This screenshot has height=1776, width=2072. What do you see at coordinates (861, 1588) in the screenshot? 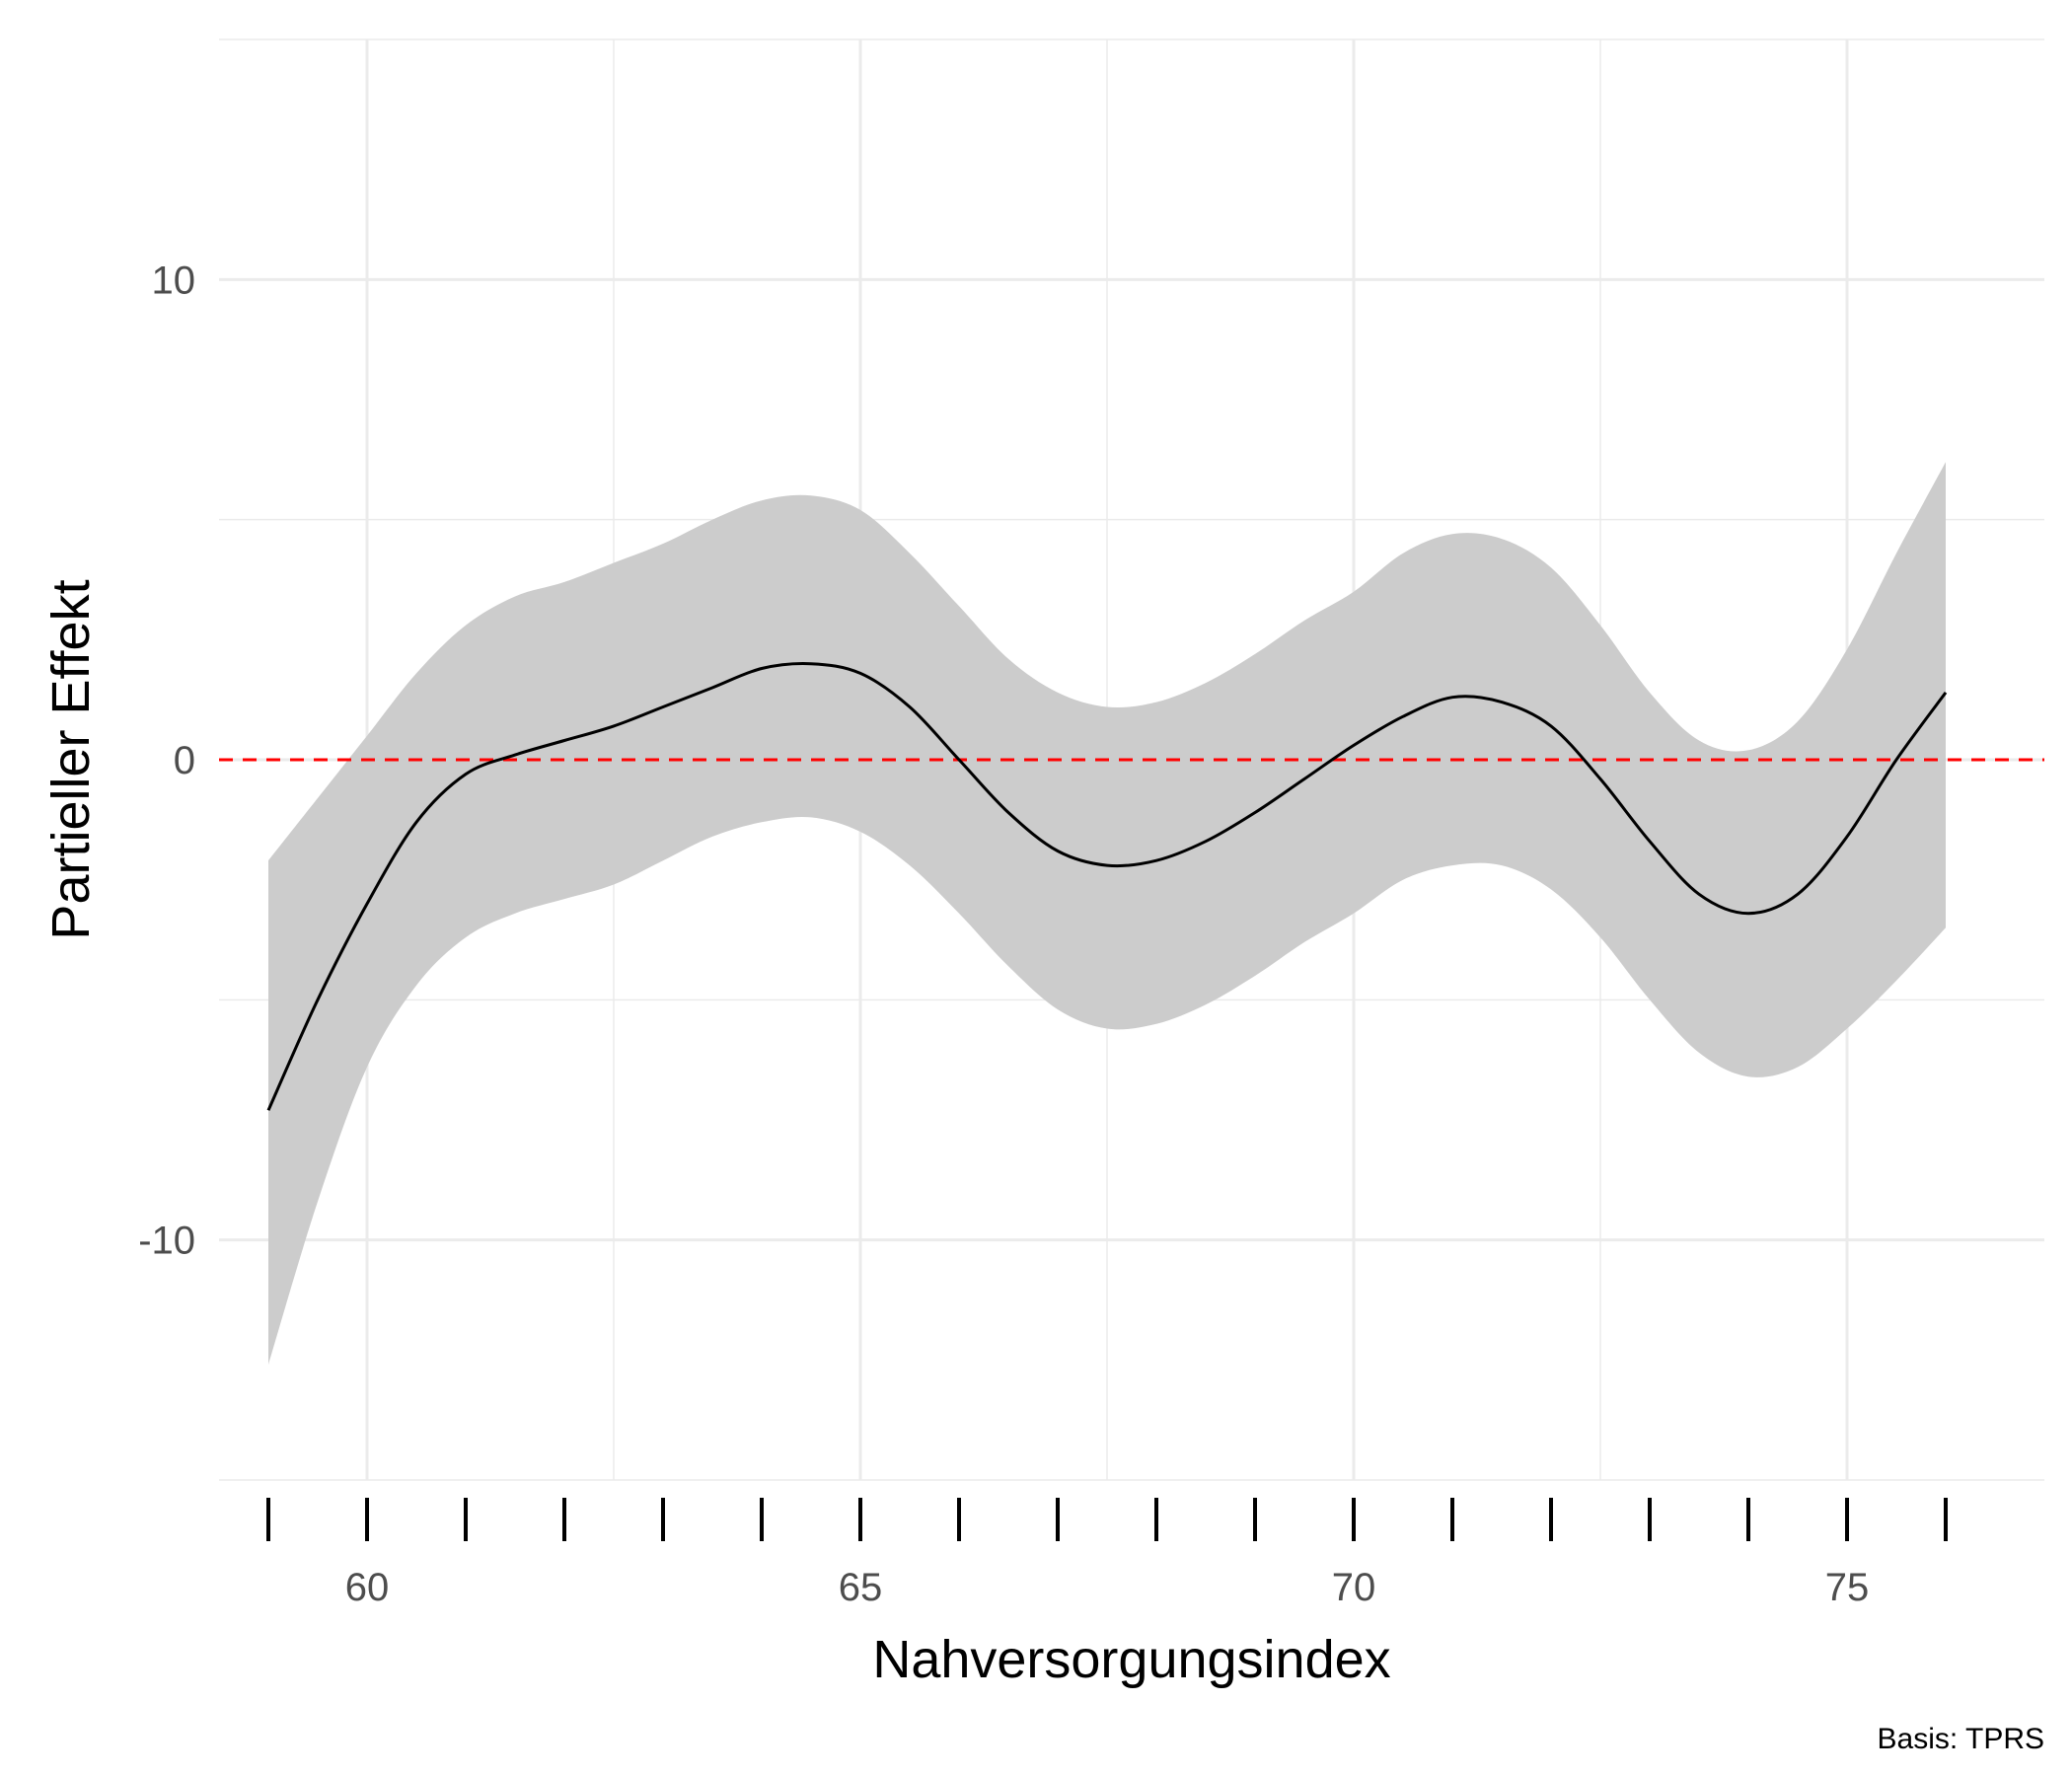
I see `x-tick-label: 65` at bounding box center [861, 1588].